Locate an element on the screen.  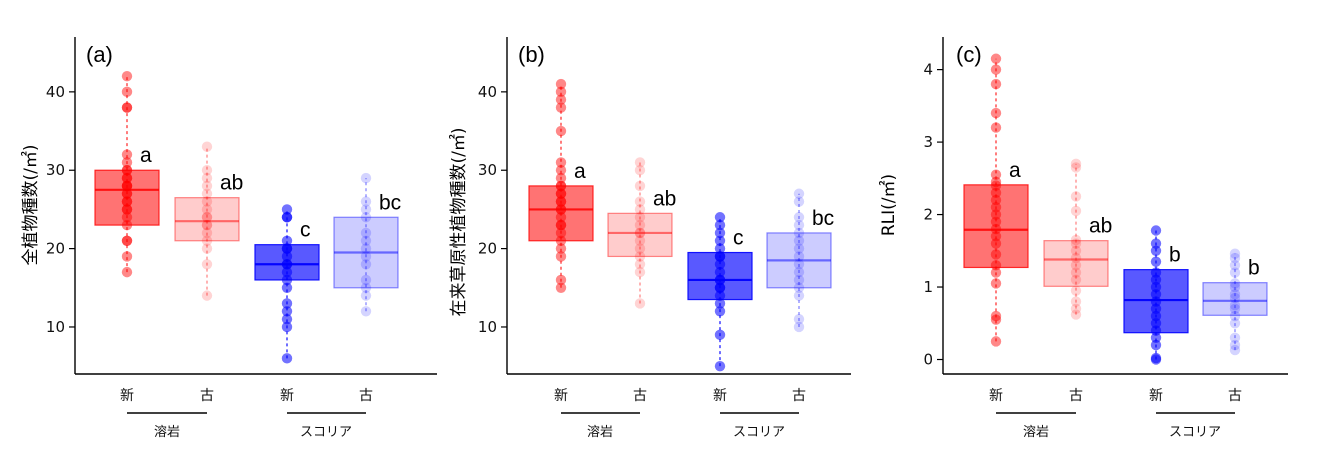
y-tick-label: 1 is located at coordinates (928, 287).